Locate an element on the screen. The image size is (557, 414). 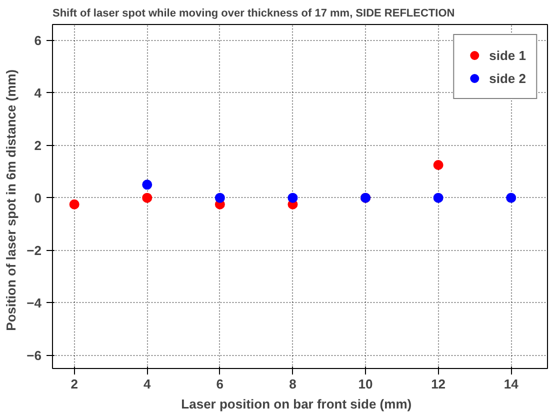
y-tick-label: −6 is located at coordinates (34, 355).